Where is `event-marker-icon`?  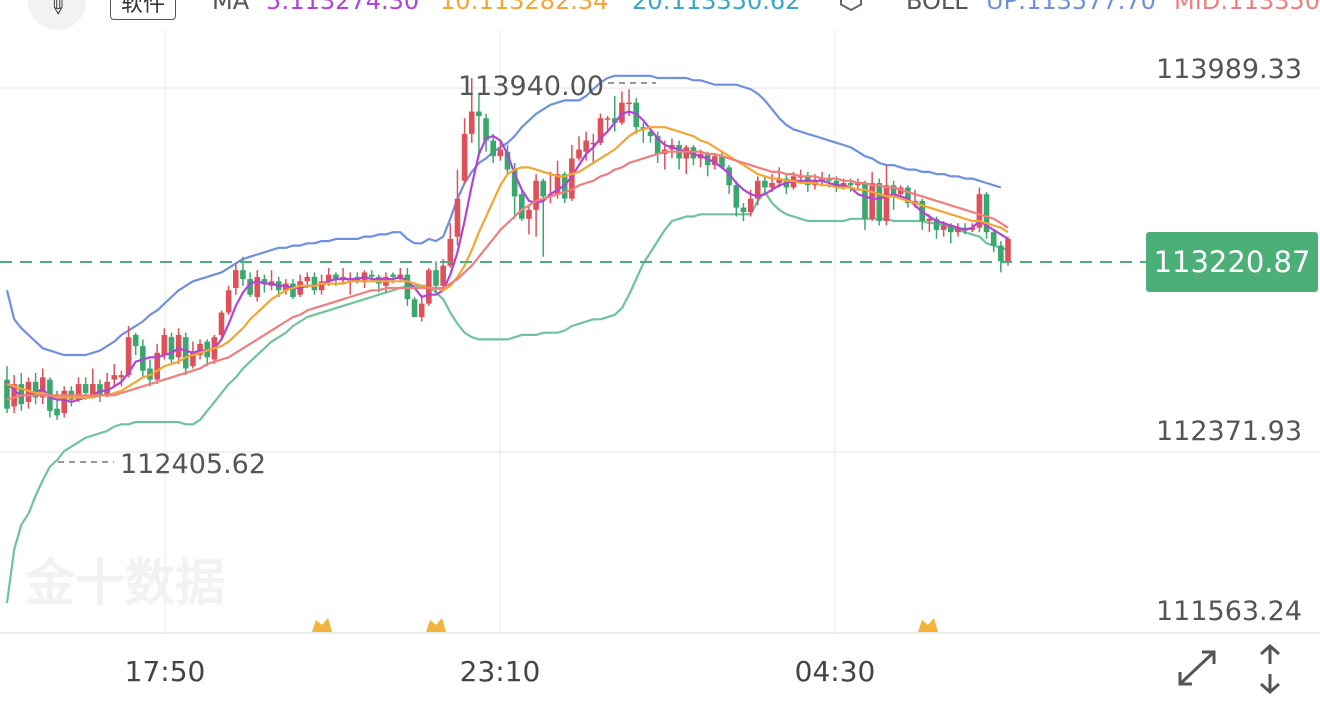 event-marker-icon is located at coordinates (436, 625).